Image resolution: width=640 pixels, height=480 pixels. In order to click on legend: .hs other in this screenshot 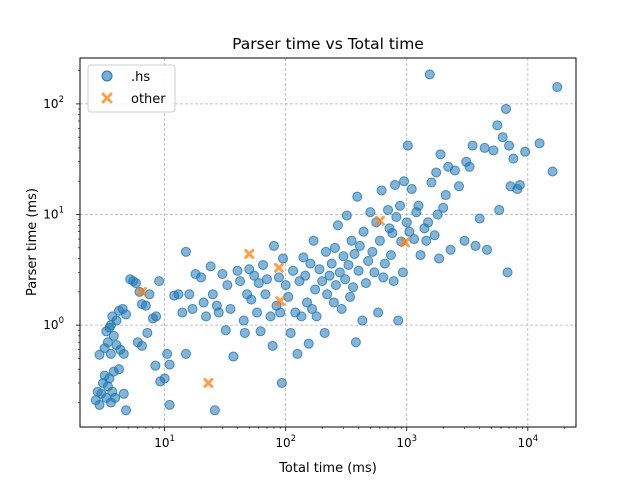, I will do `click(131, 88)`.